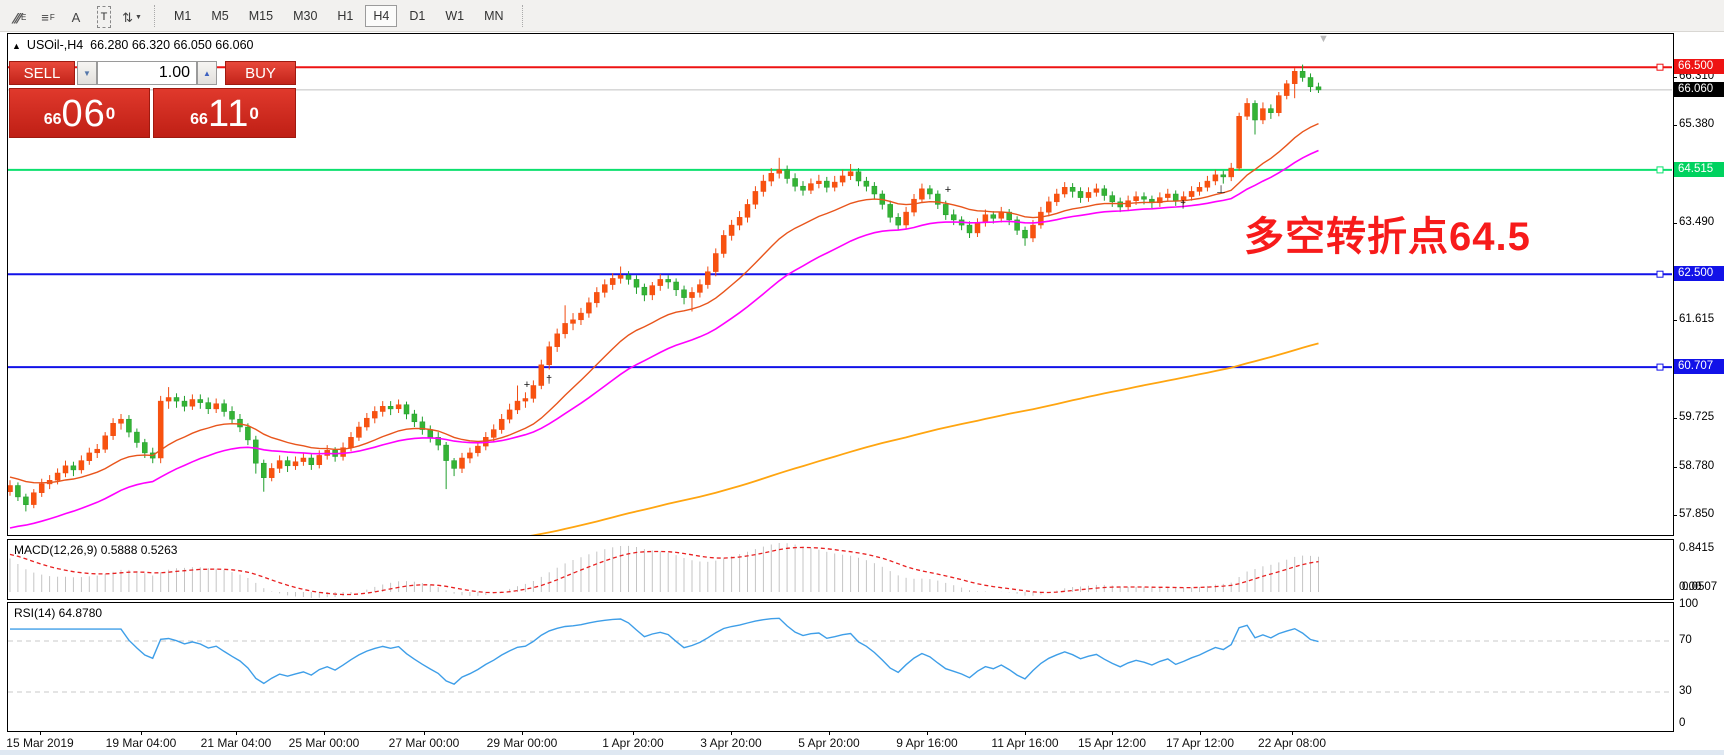  What do you see at coordinates (305, 15) in the screenshot?
I see `timeframe-m30: M30` at bounding box center [305, 15].